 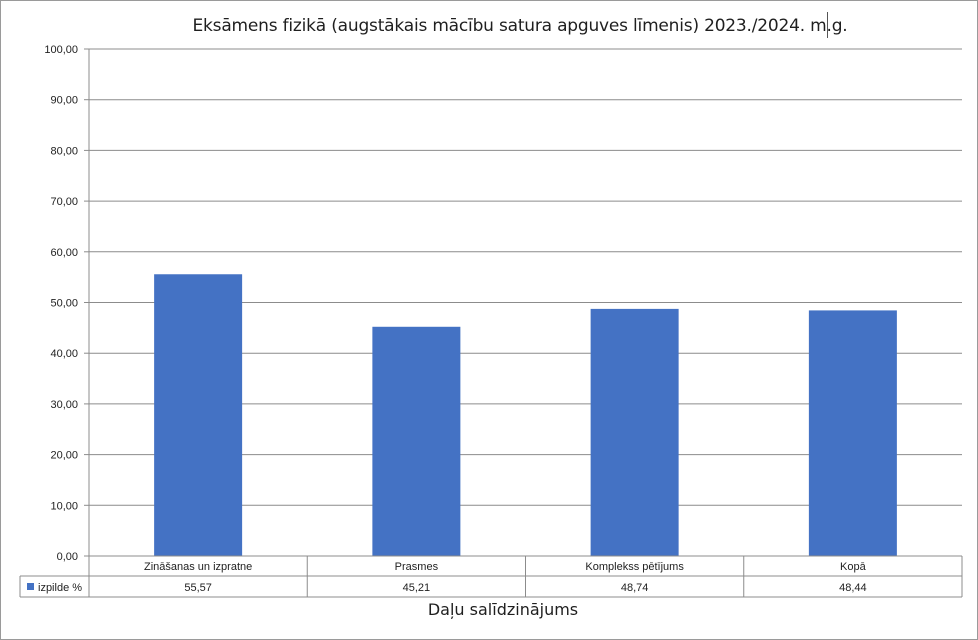 I want to click on y-tick-label: 70,00, so click(x=64, y=202).